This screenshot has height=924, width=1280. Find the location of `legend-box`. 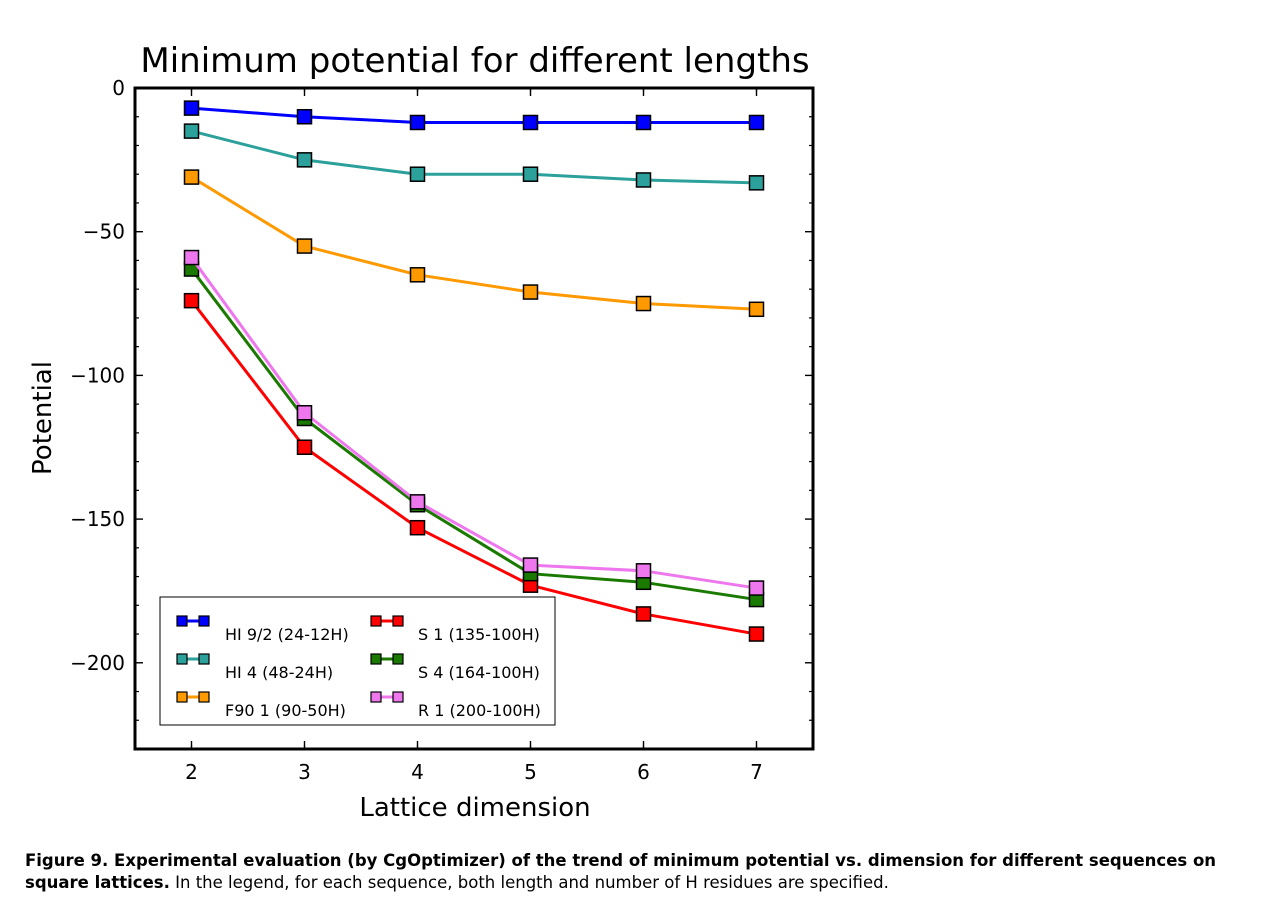

legend-box is located at coordinates (357, 661).